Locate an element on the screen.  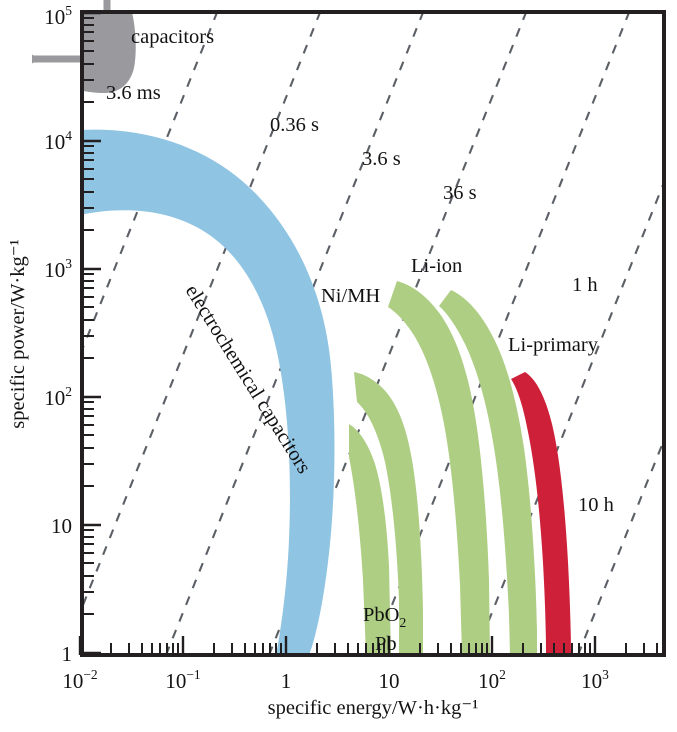
y-tick-label: 10³ is located at coordinates (58, 269).